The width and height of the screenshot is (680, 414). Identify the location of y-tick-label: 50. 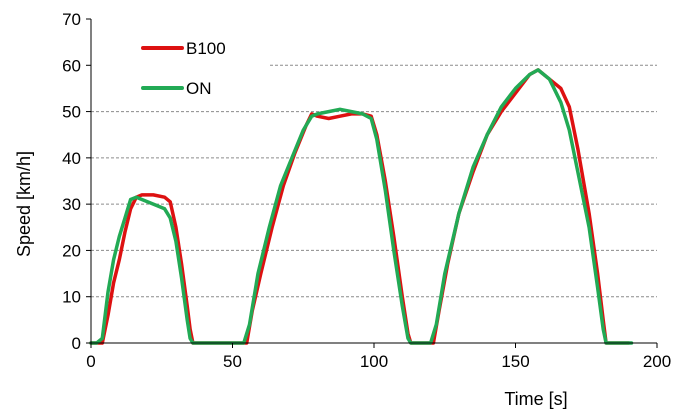
(71, 112).